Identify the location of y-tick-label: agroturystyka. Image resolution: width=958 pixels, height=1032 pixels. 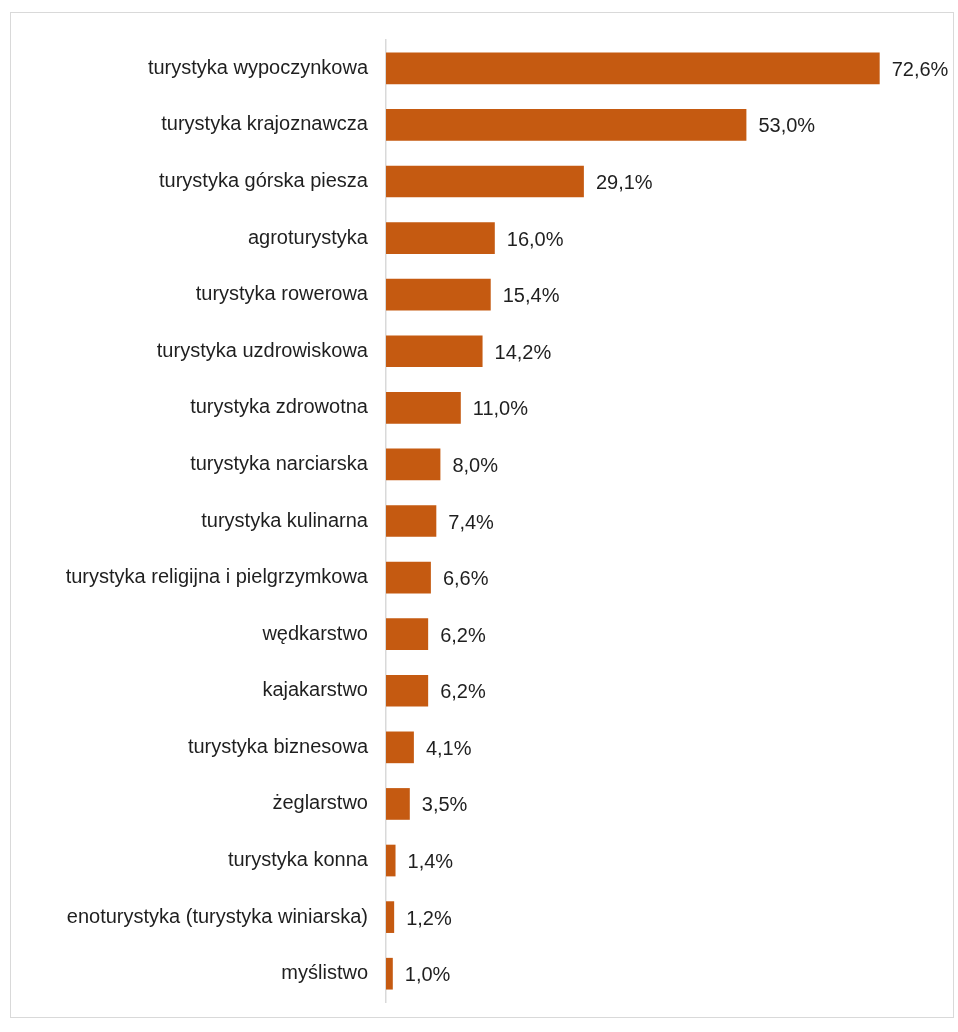
(308, 236).